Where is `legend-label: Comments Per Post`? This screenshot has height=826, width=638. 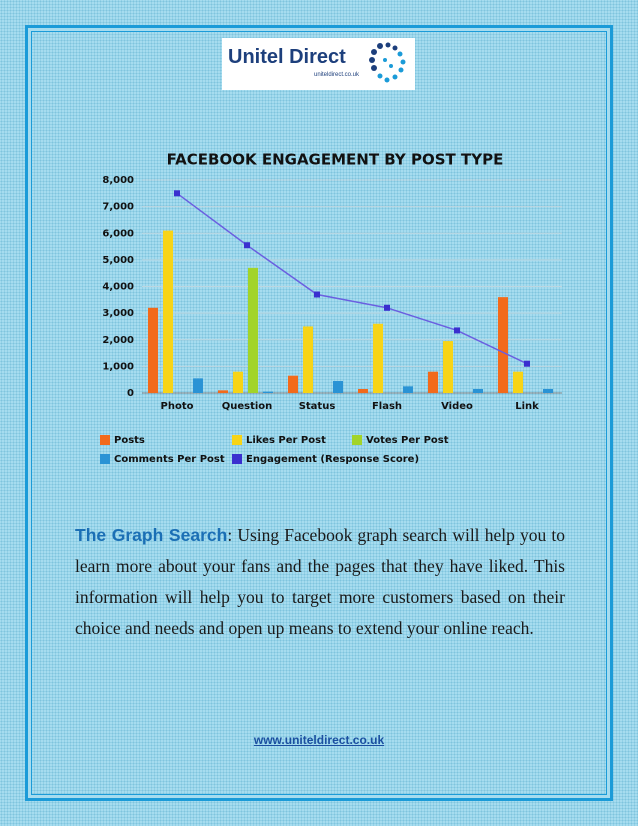 legend-label: Comments Per Post is located at coordinates (169, 459).